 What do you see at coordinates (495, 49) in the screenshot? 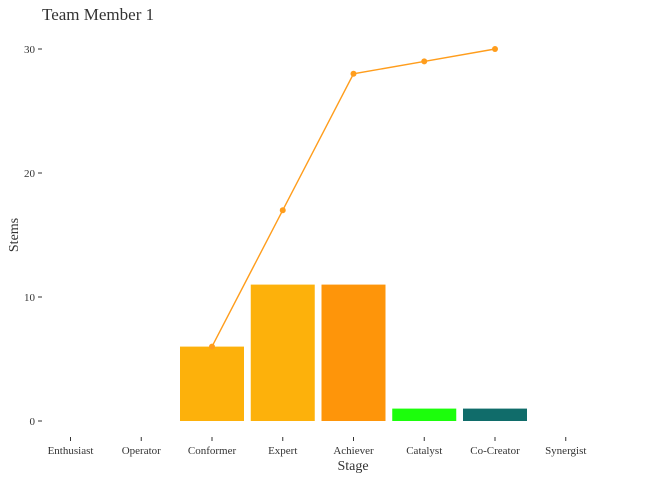
I see `cumulative-point-co-creator` at bounding box center [495, 49].